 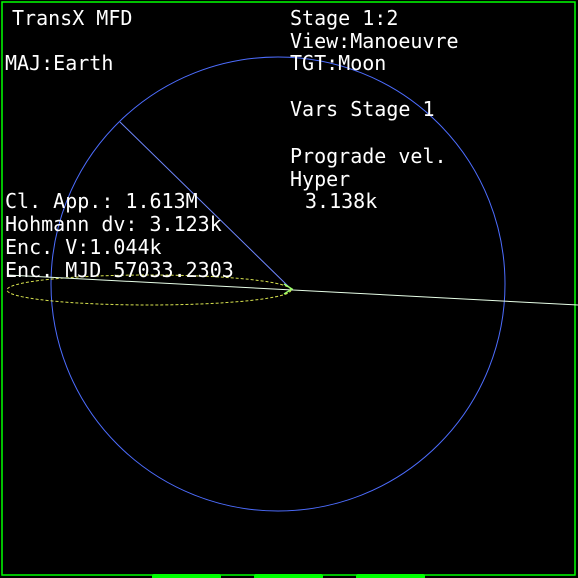 What do you see at coordinates (368, 156) in the screenshot?
I see `variable-label: Prograde vel.` at bounding box center [368, 156].